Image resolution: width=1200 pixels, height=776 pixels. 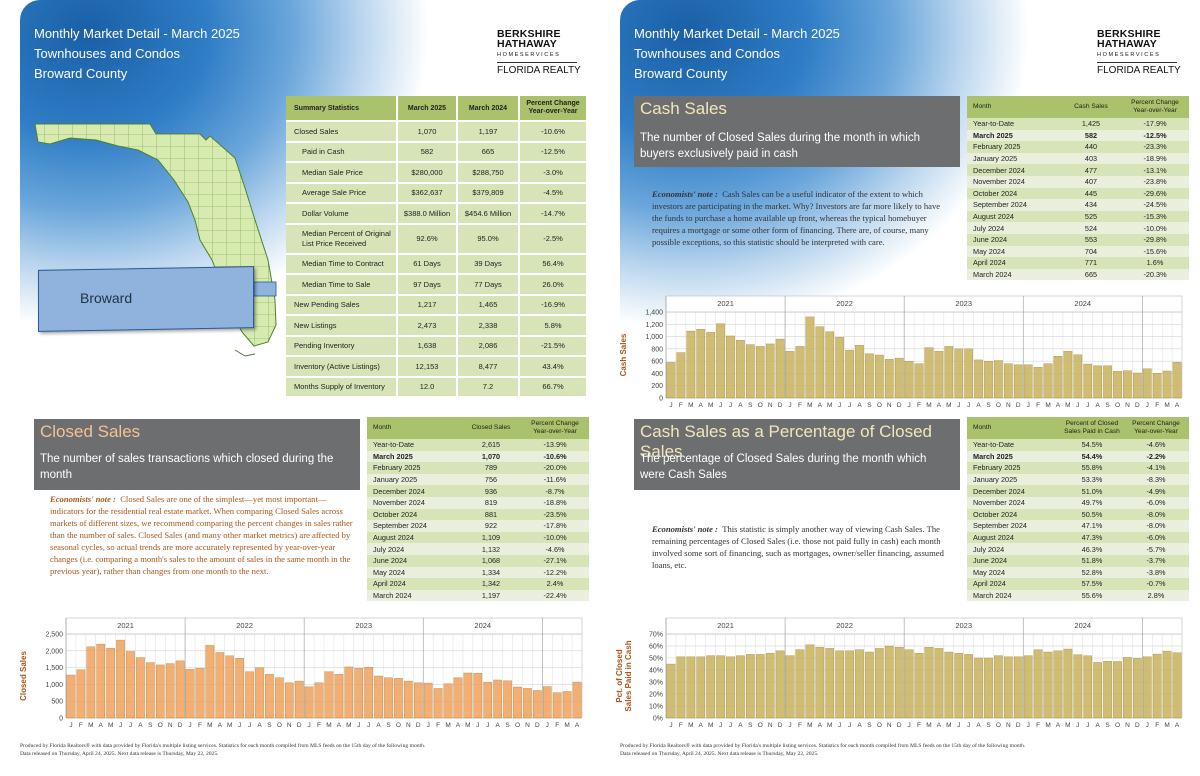 I want to click on year-label: 2021, so click(x=725, y=303).